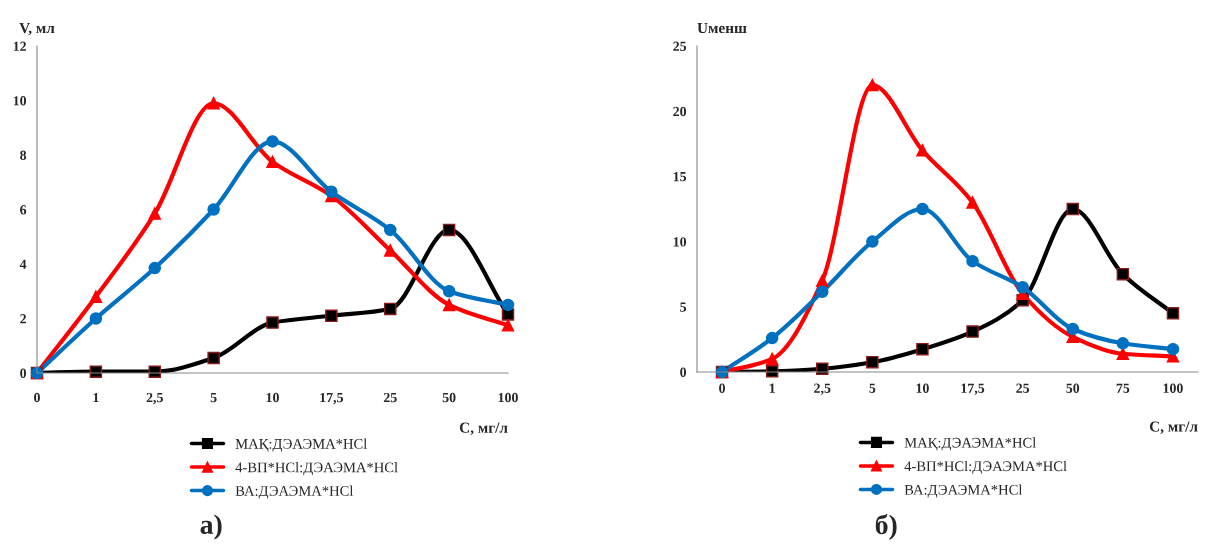  Describe the element at coordinates (1123, 388) in the screenshot. I see `x-tick-label: 75` at that location.